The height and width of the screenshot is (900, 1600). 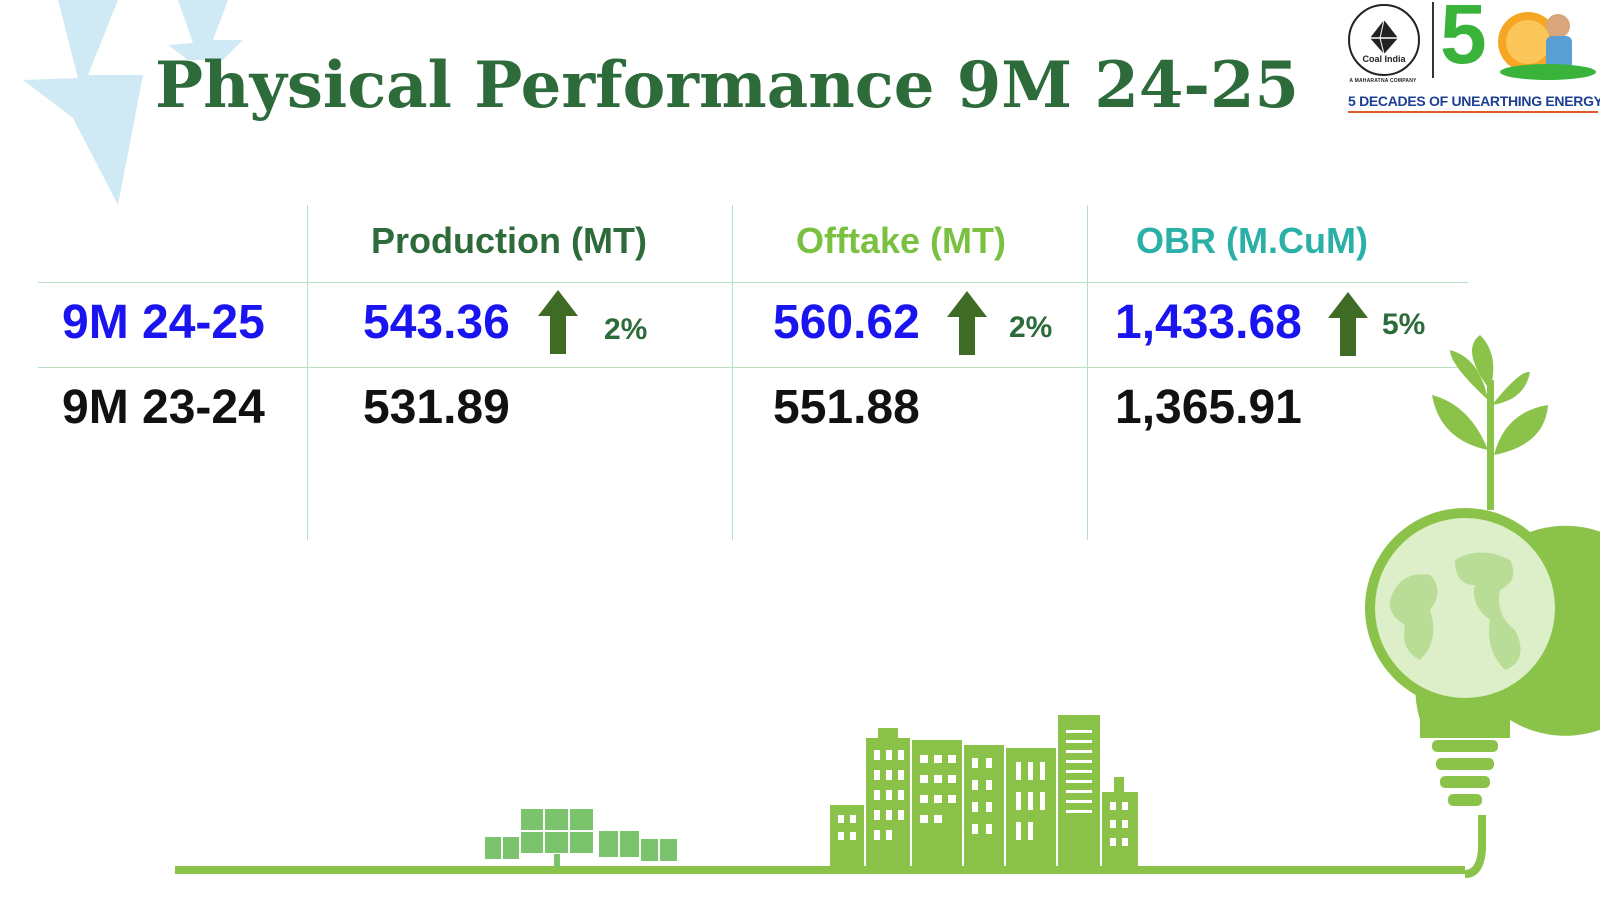 I want to click on production-previous-value: 531.89, so click(x=436, y=407).